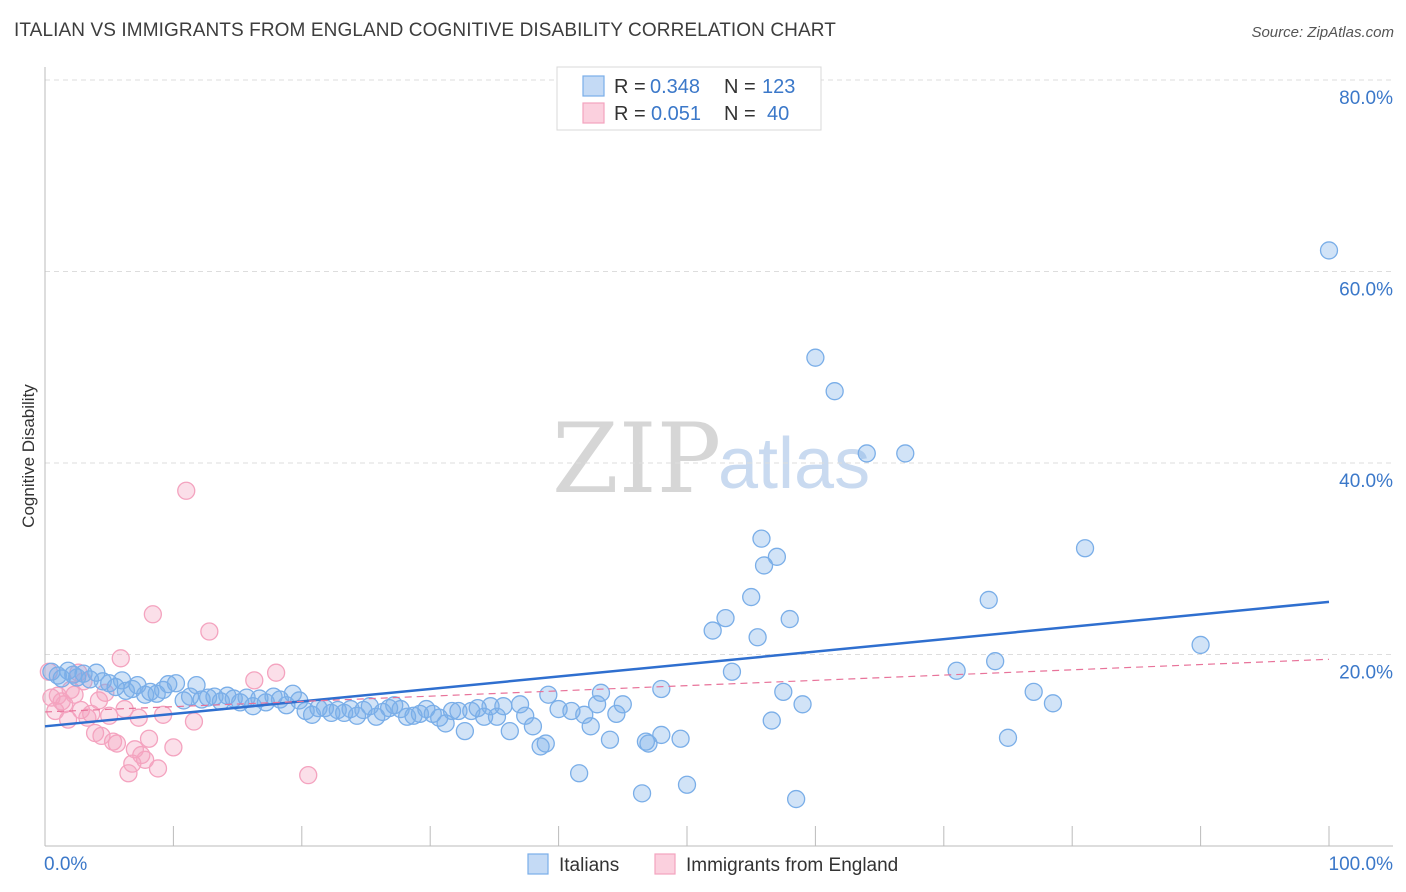 This screenshot has width=1406, height=892. Describe the element at coordinates (665, 864) in the screenshot. I see `bottom-legend-swatch-england` at that location.